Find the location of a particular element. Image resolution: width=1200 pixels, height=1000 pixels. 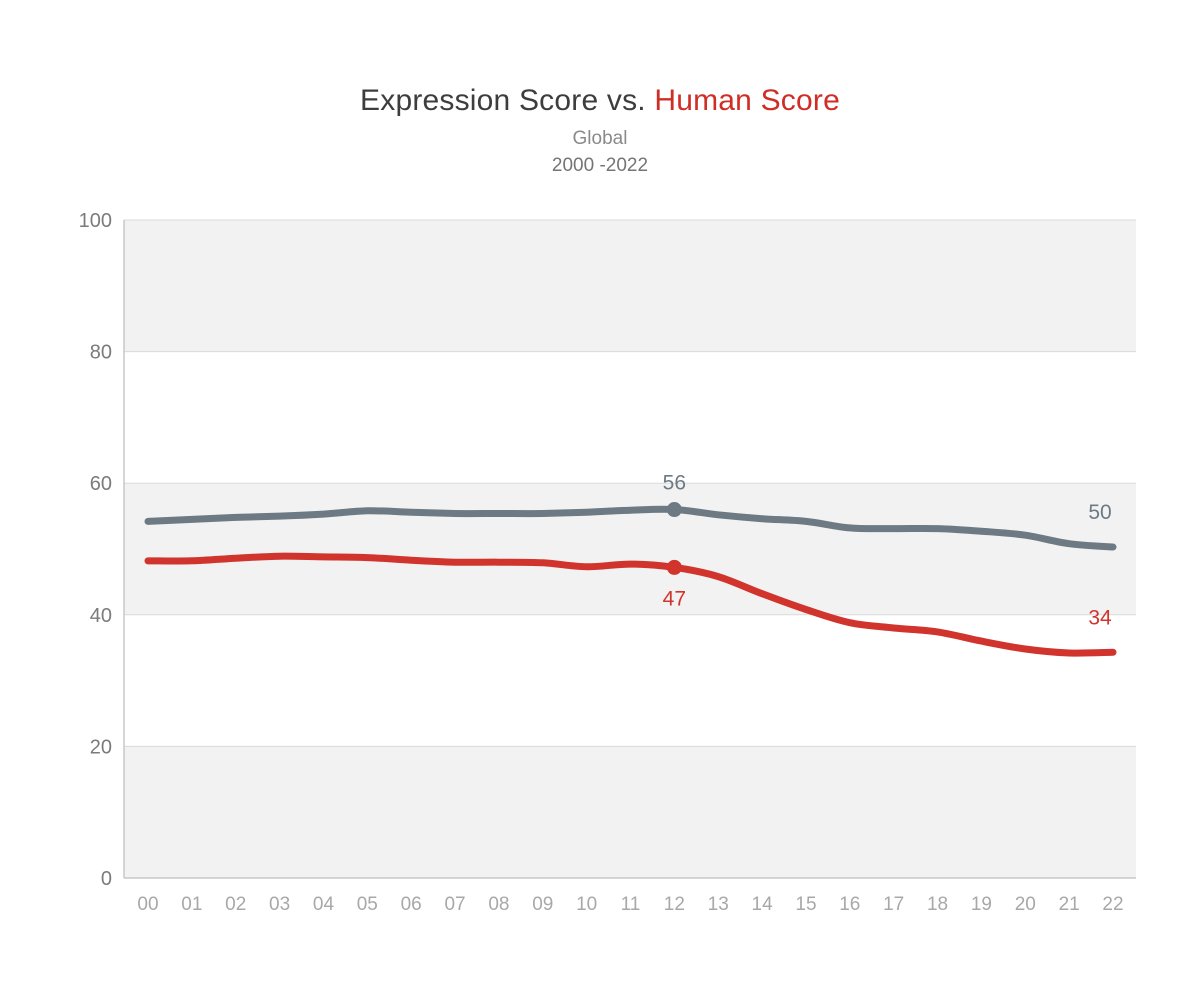

x-tick-label: 10 is located at coordinates (586, 904).